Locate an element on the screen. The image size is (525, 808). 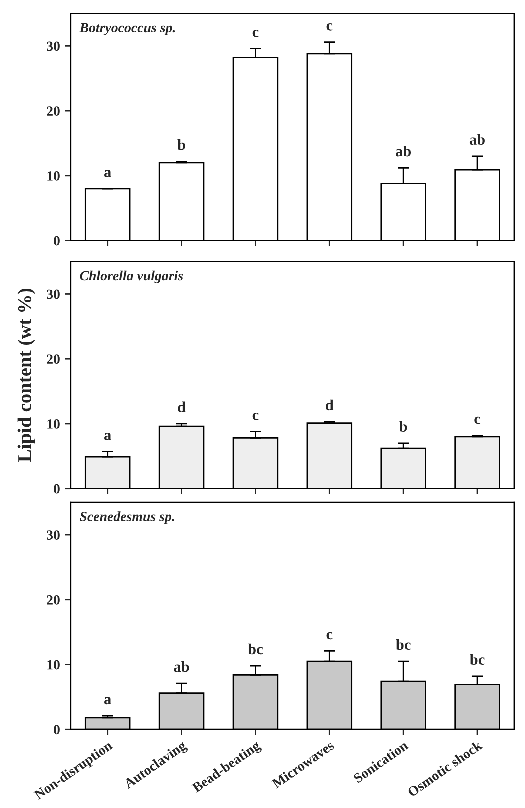
y-axis-title: Lipid content (wt %) is located at coordinates (27, 375).